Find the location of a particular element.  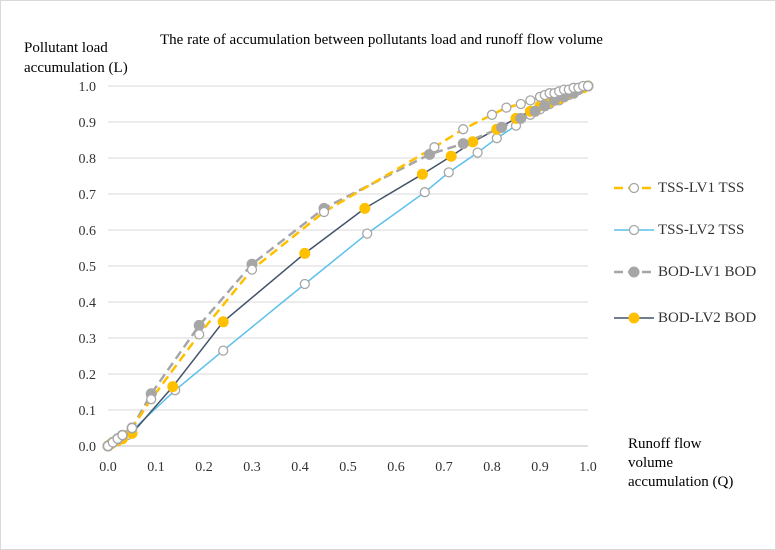

legend-swatch-tss-lv1 is located at coordinates (634, 188).